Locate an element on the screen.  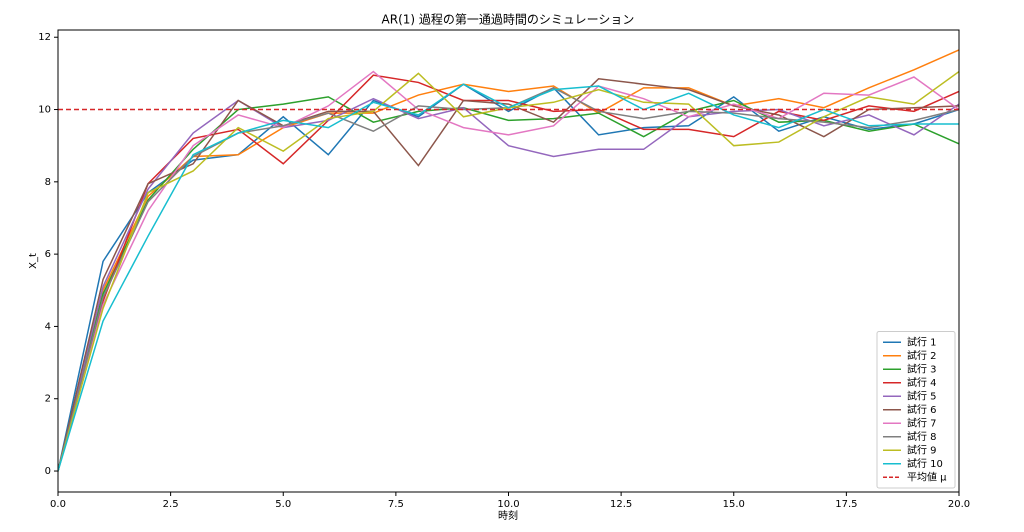
legend-label: 試行 5 is located at coordinates (922, 395).